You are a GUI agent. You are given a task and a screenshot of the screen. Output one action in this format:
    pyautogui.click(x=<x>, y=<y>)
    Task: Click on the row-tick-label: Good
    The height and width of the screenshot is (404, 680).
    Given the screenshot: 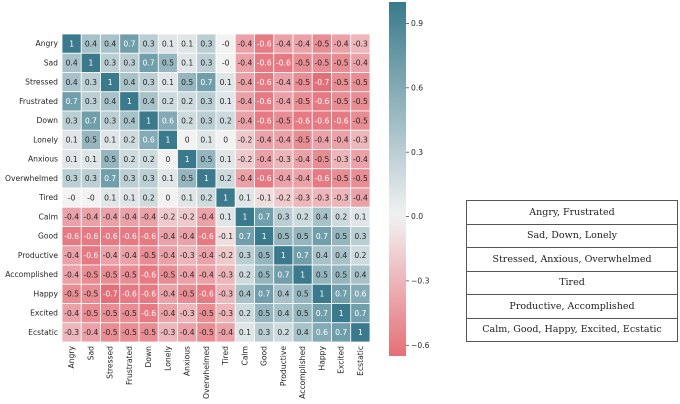 What is the action you would take?
    pyautogui.click(x=48, y=236)
    